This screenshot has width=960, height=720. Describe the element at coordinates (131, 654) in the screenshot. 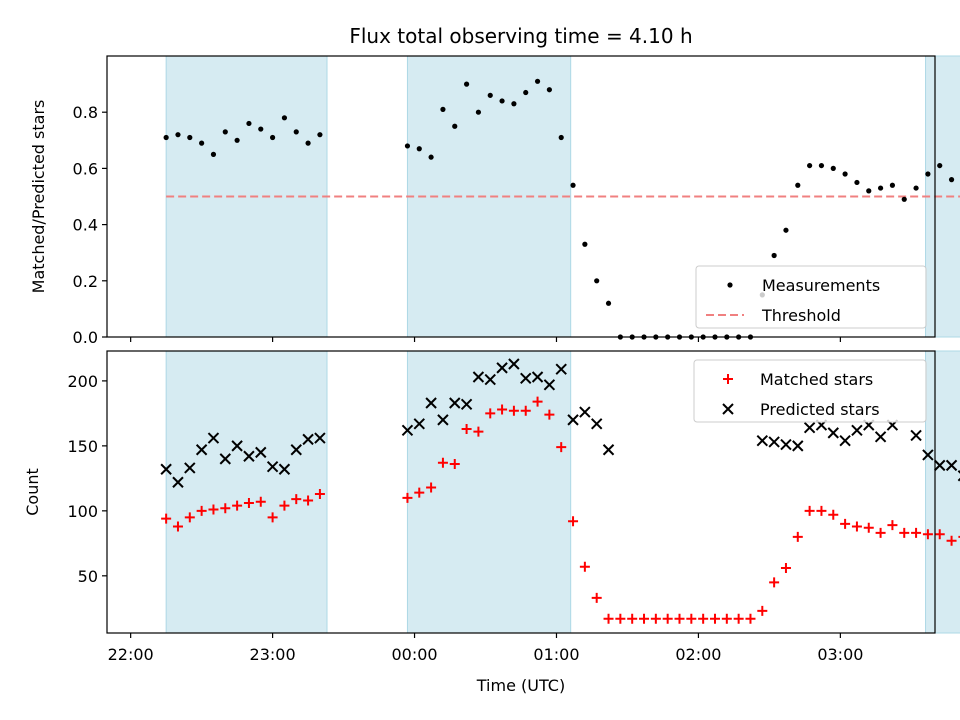

I see `x-tick-label: 22:00` at that location.